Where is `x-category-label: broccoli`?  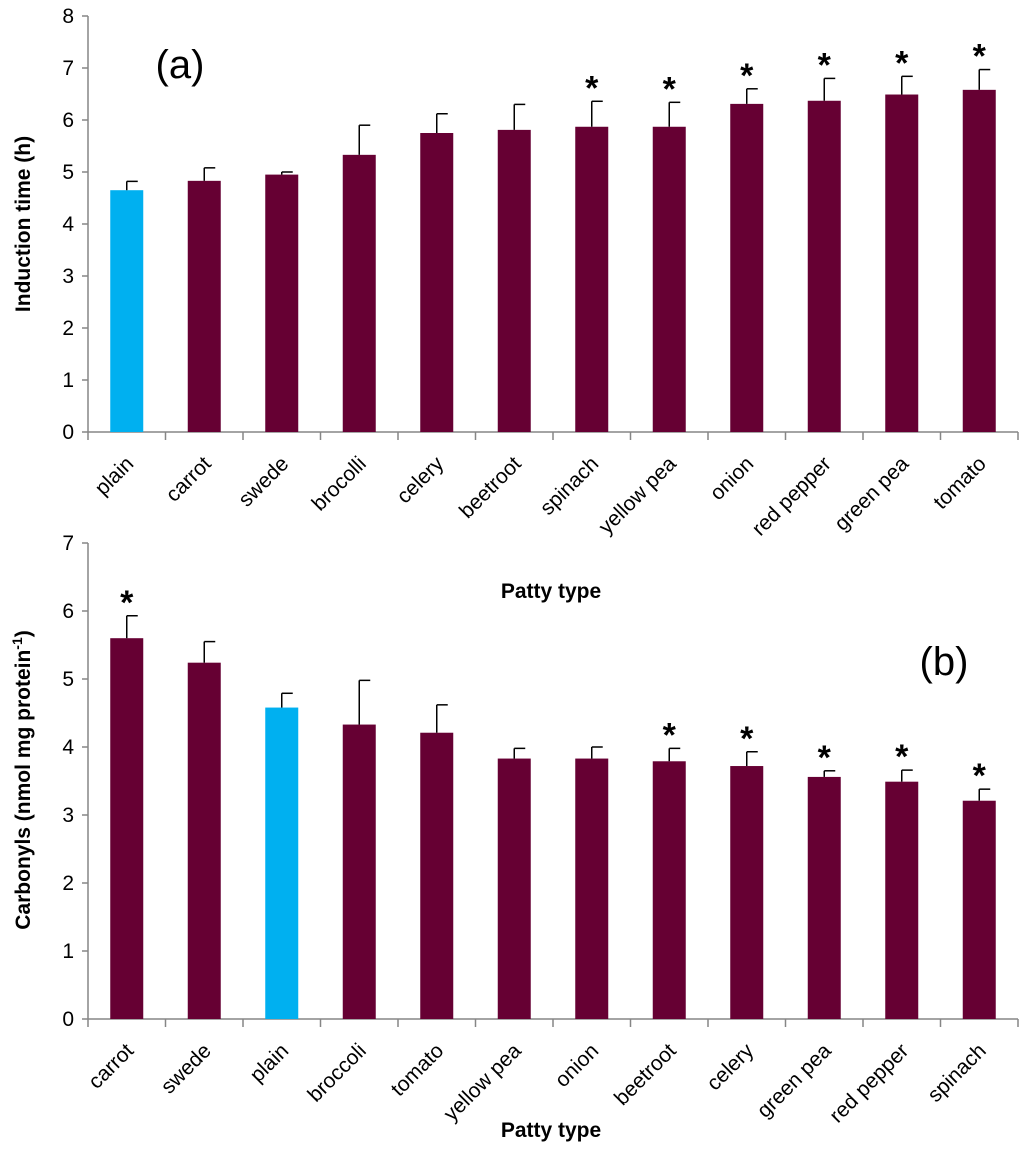 x-category-label: broccoli is located at coordinates (336, 1072).